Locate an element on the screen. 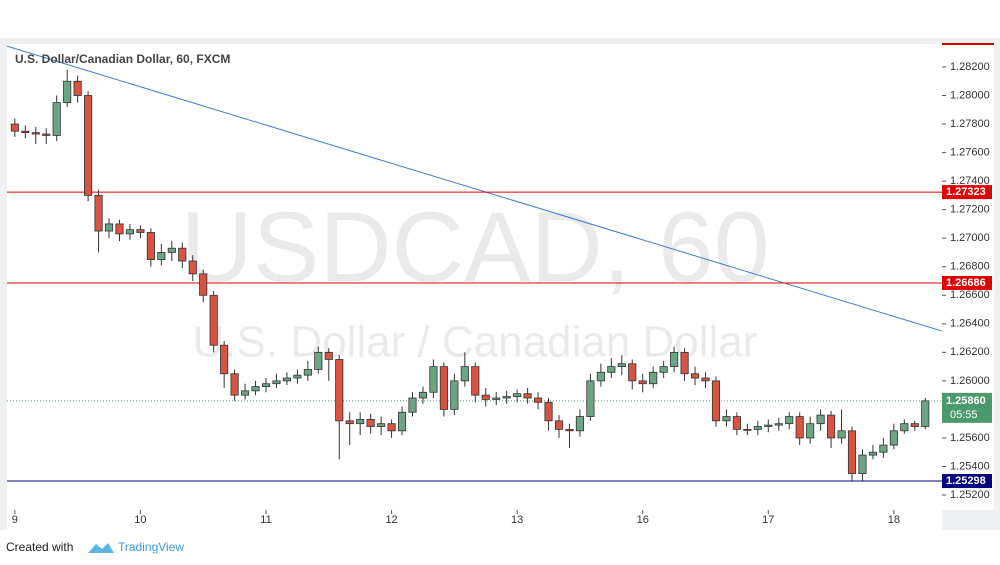 This screenshot has width=1000, height=565. y-tick-label: 1.28200 is located at coordinates (970, 67).